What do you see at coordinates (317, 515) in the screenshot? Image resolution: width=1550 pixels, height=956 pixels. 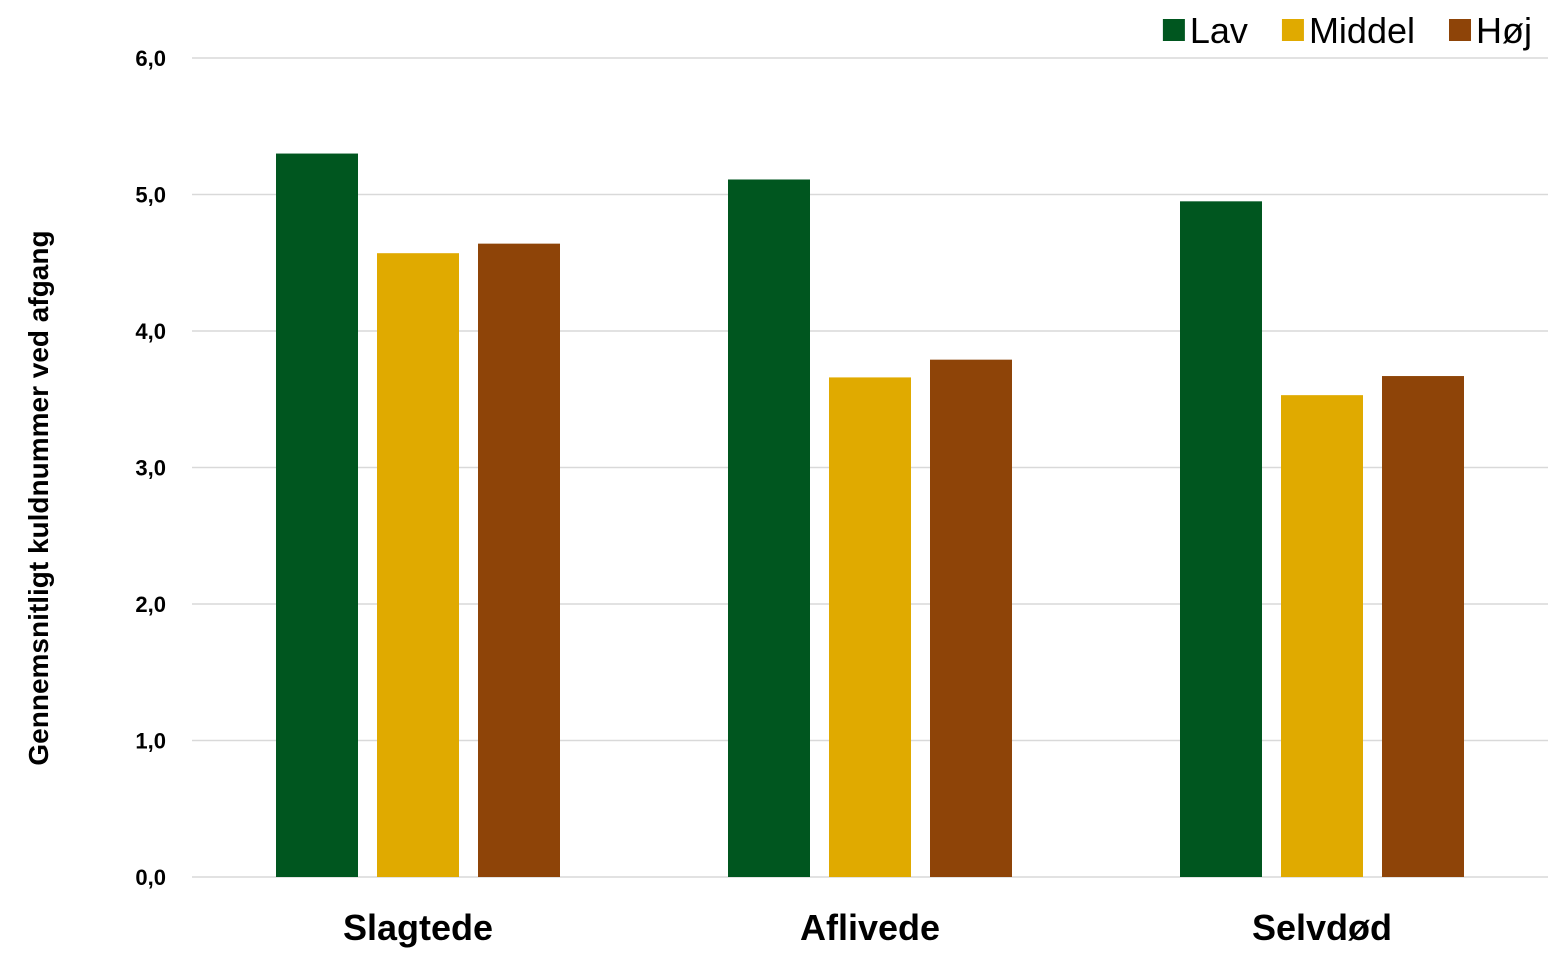 I see `bar-lav-slagtede` at bounding box center [317, 515].